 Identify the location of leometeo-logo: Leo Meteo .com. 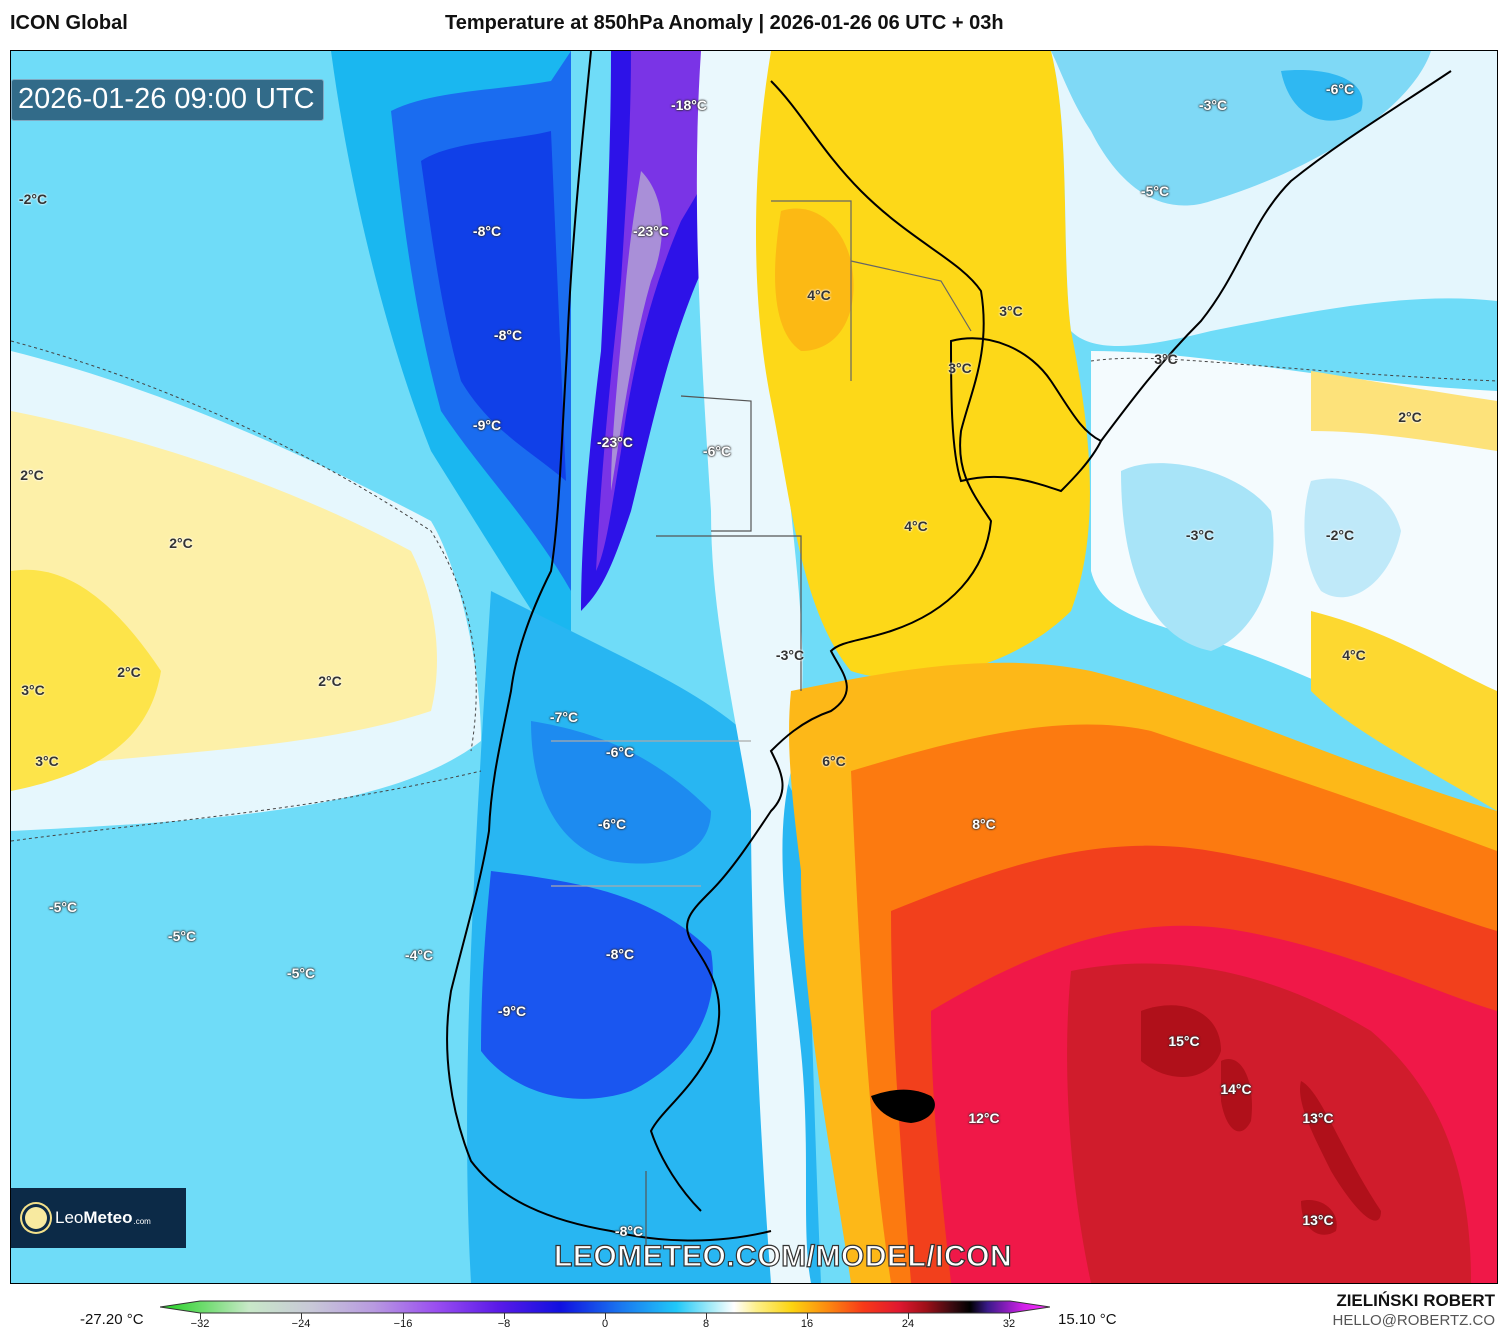
(98, 1218).